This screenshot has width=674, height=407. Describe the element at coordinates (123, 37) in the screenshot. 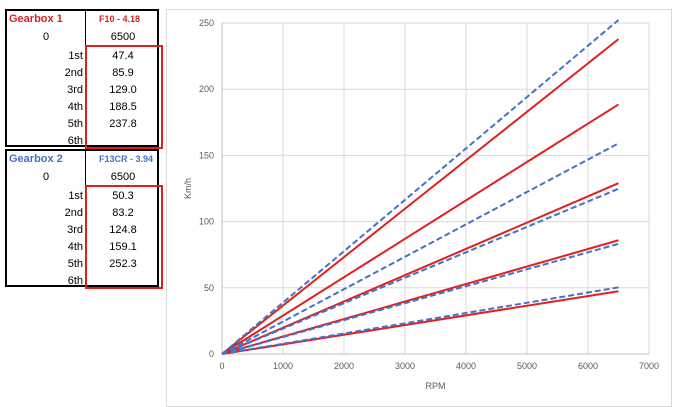

I see `gearbox-1-rpm-end: 6500` at that location.